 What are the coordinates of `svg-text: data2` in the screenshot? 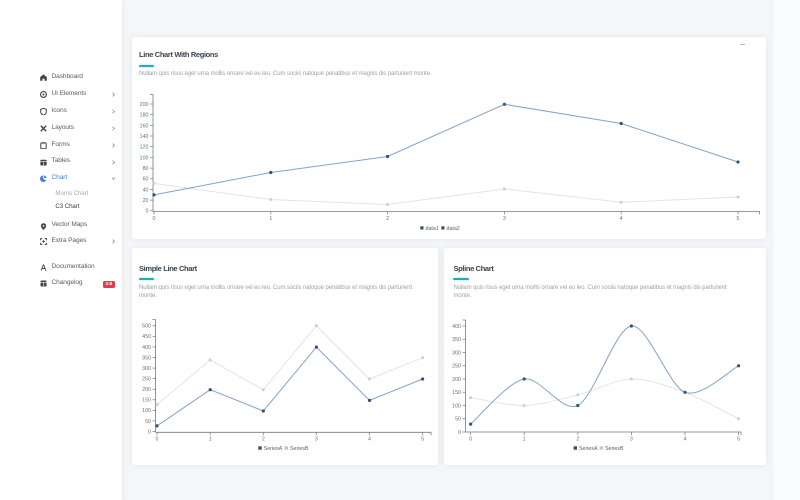 It's located at (453, 229).